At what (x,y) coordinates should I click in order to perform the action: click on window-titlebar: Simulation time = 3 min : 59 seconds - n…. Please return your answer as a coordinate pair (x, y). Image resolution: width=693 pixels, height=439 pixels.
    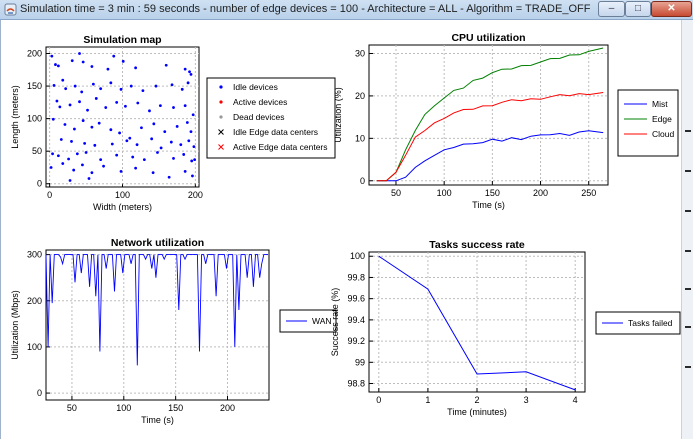
    Looking at the image, I should click on (346, 10).